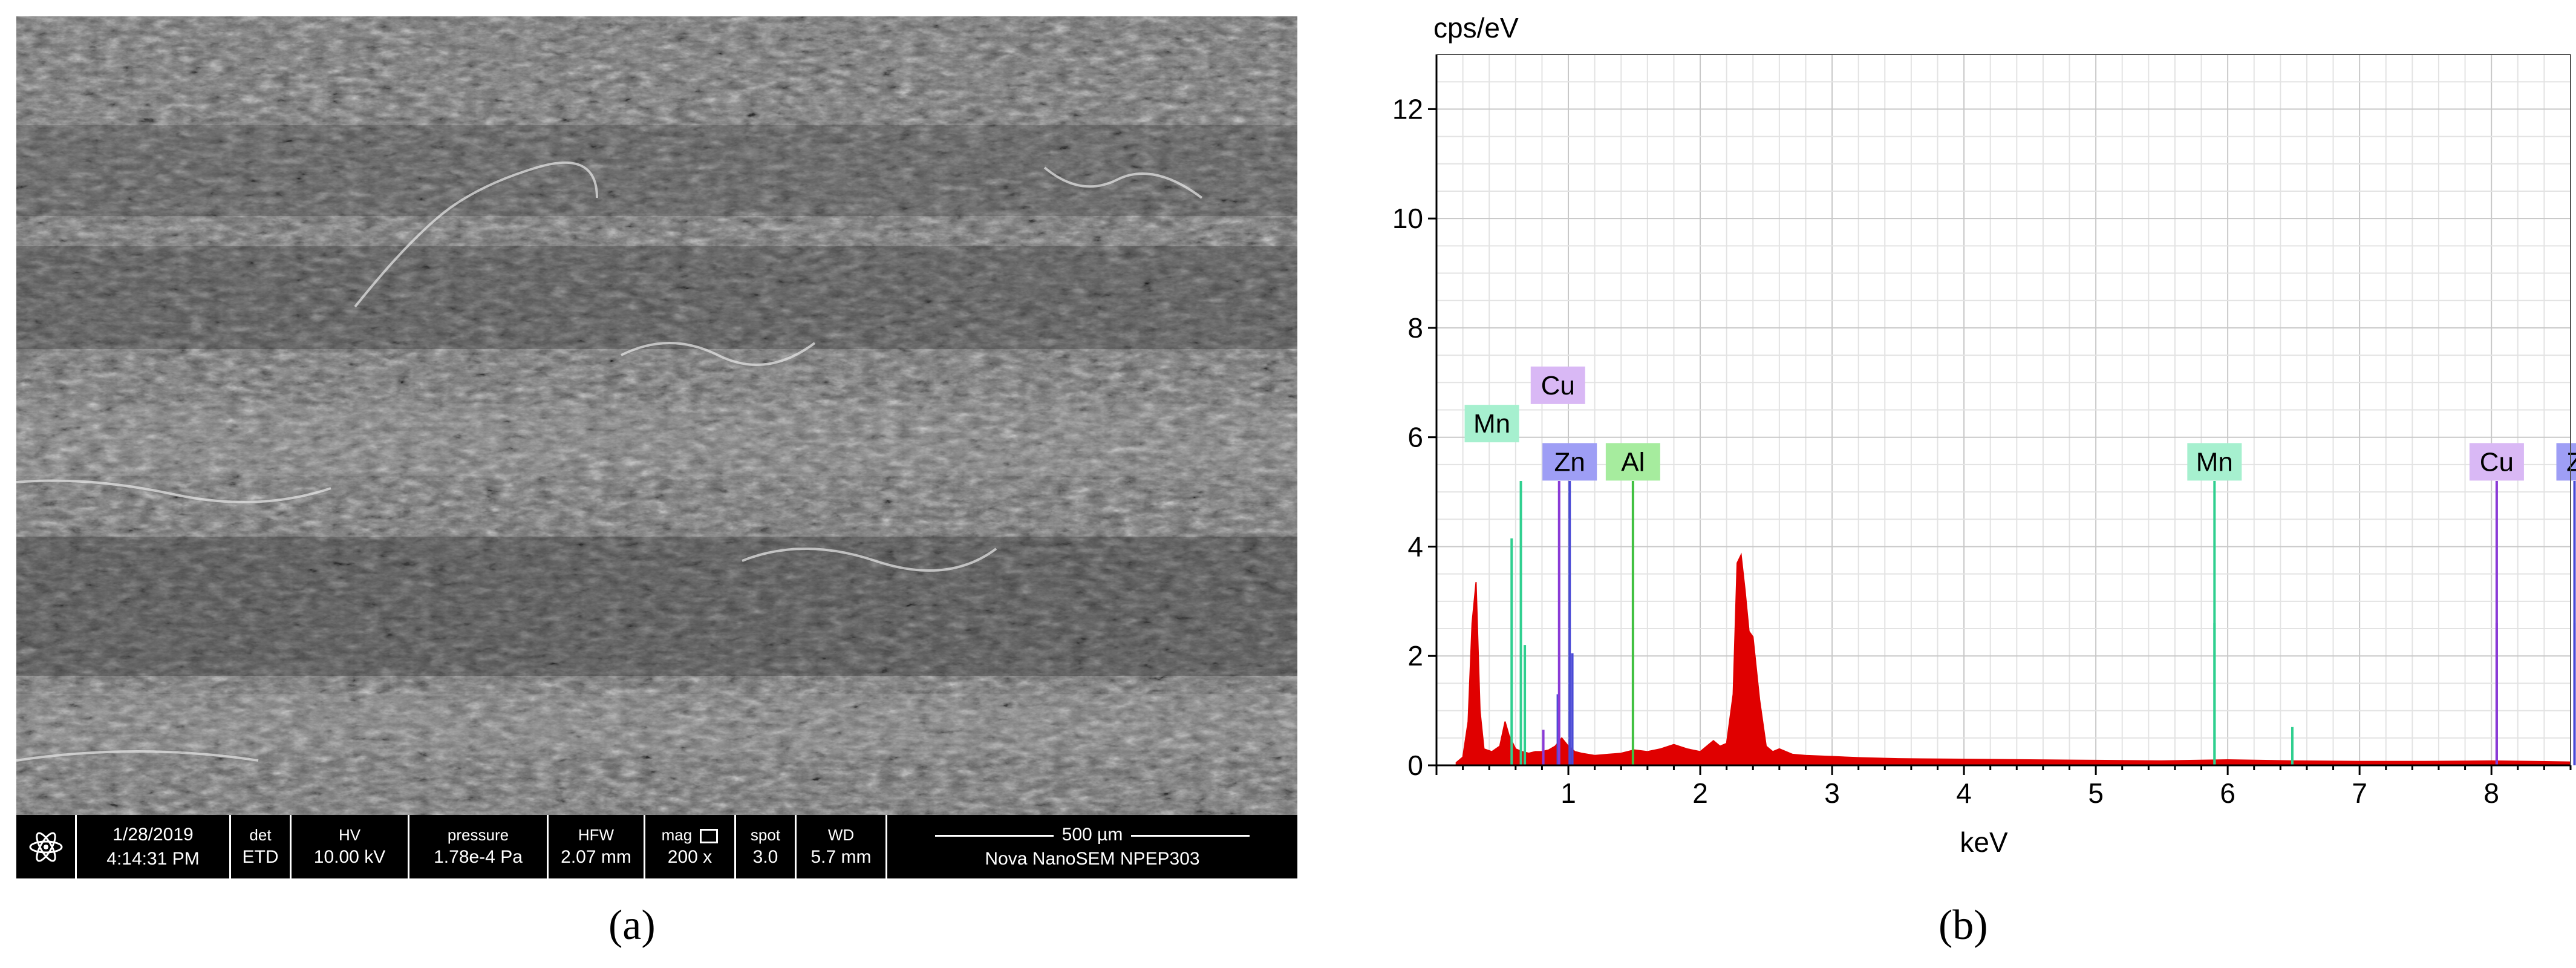 The height and width of the screenshot is (968, 2576). Describe the element at coordinates (2359, 793) in the screenshot. I see `x-tick-label: 7` at that location.